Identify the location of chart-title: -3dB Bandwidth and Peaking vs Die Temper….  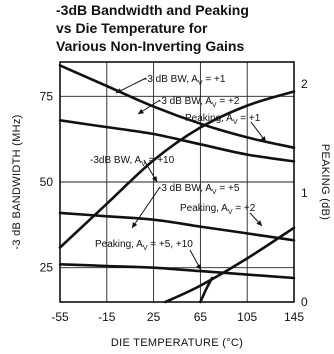
(152, 28).